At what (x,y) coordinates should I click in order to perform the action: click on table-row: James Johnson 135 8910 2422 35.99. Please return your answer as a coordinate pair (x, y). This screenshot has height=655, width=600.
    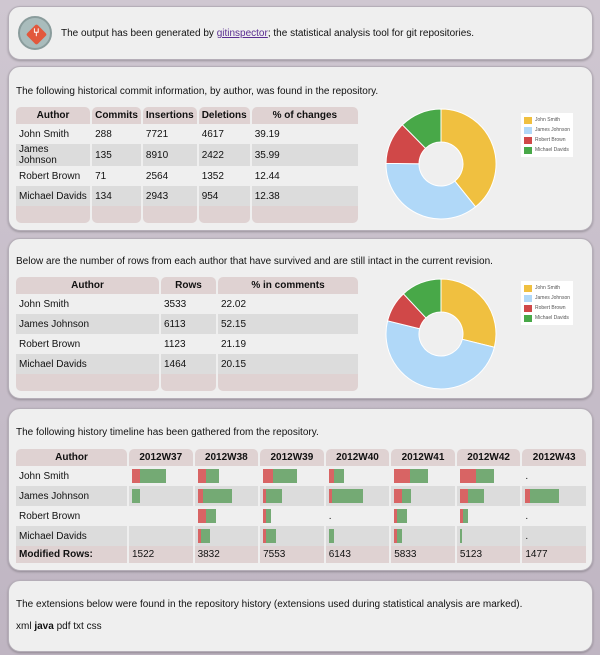
    Looking at the image, I should click on (187, 155).